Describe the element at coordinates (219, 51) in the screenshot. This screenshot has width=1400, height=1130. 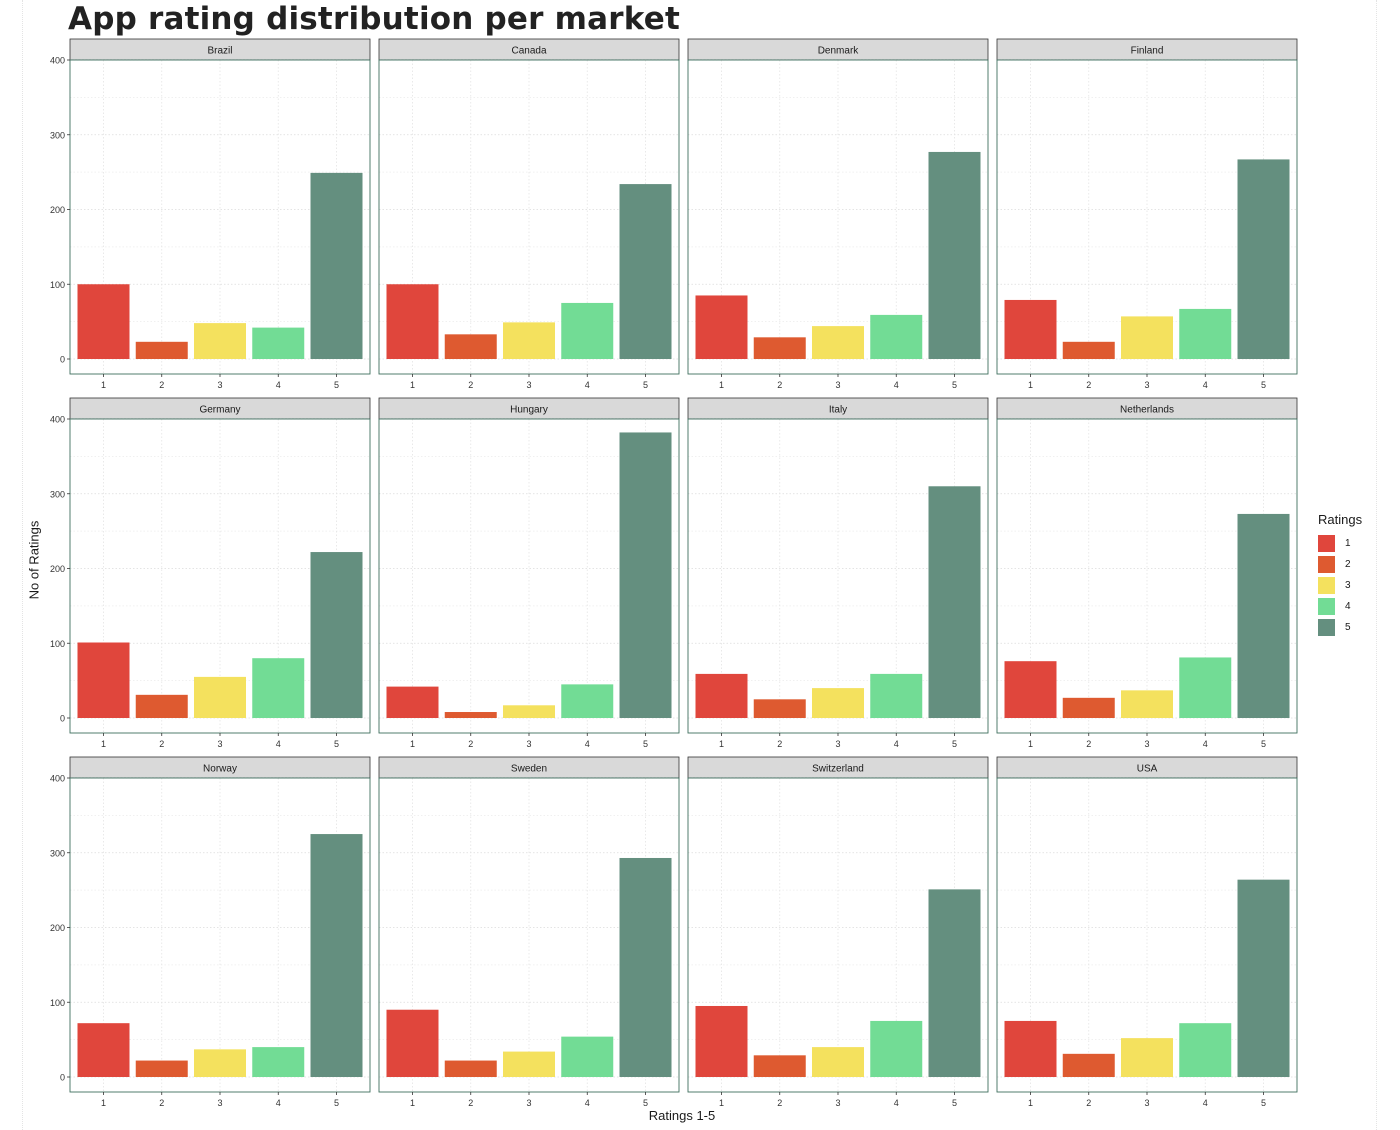
I see `panel-strip-label: Brazil` at that location.